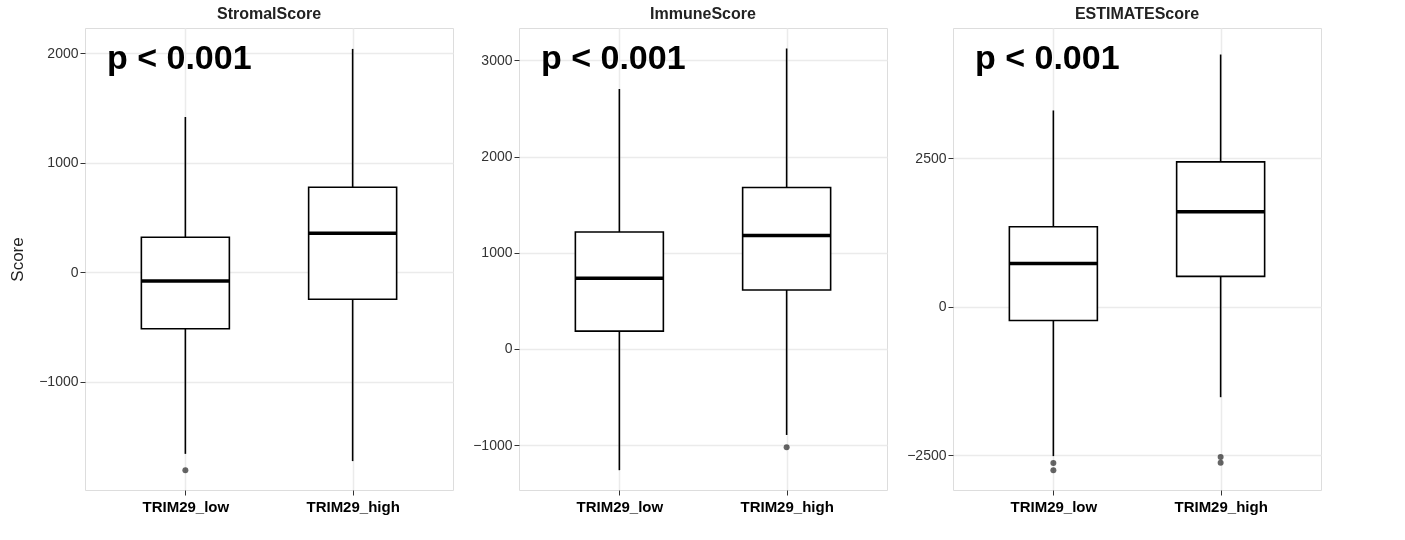 The width and height of the screenshot is (1405, 540). I want to click on chart-title: ImmuneScore, so click(703, 13).